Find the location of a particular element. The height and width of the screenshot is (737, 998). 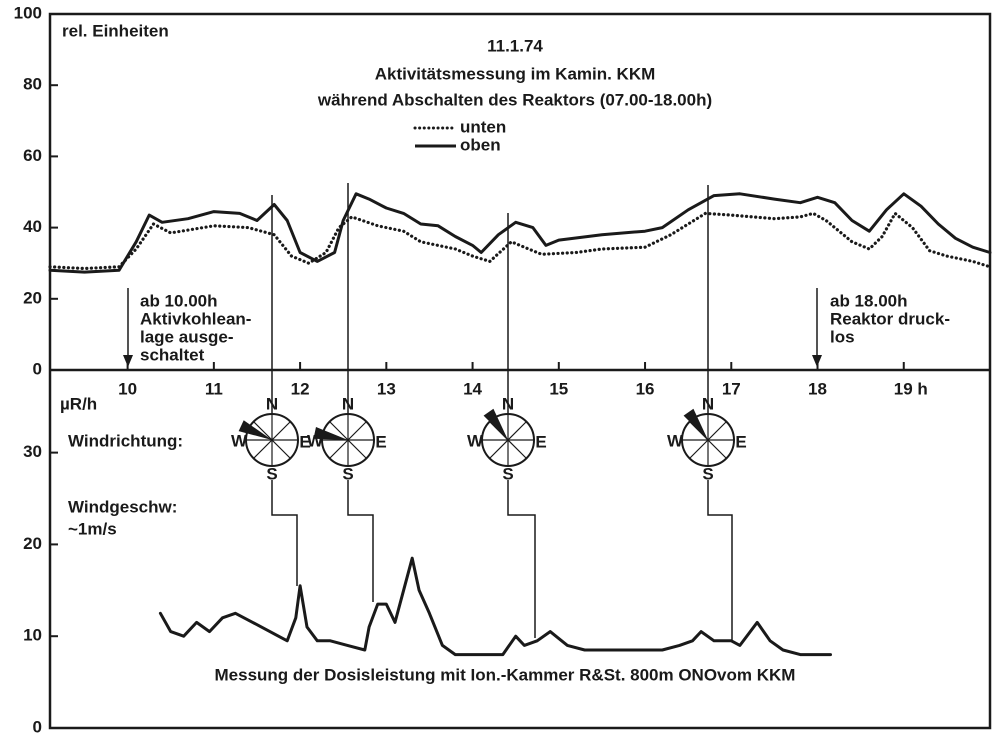

y-tick-label: 100 is located at coordinates (28, 12).